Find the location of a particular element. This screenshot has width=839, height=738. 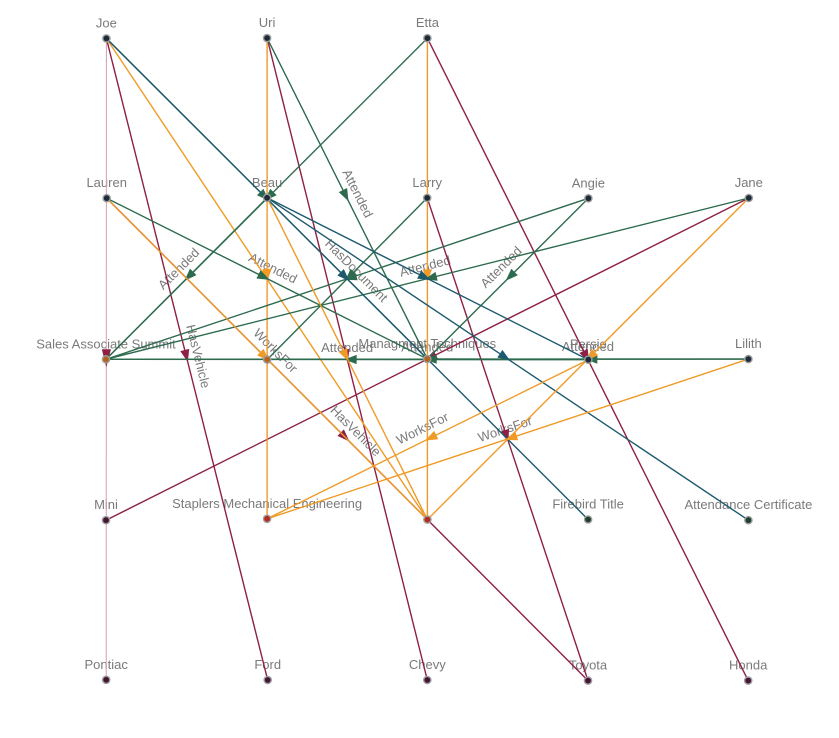

svg-text: Lilith is located at coordinates (748, 343).